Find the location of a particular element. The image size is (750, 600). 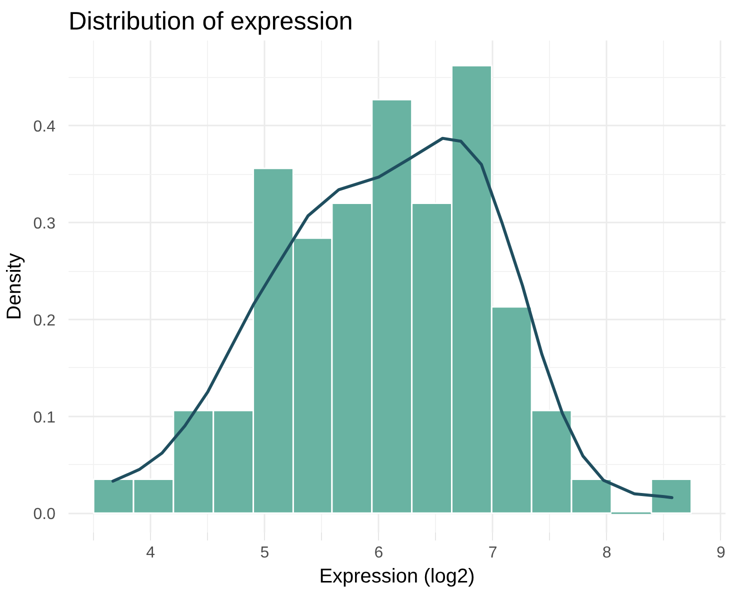

x-tick-label: 6 is located at coordinates (379, 553).